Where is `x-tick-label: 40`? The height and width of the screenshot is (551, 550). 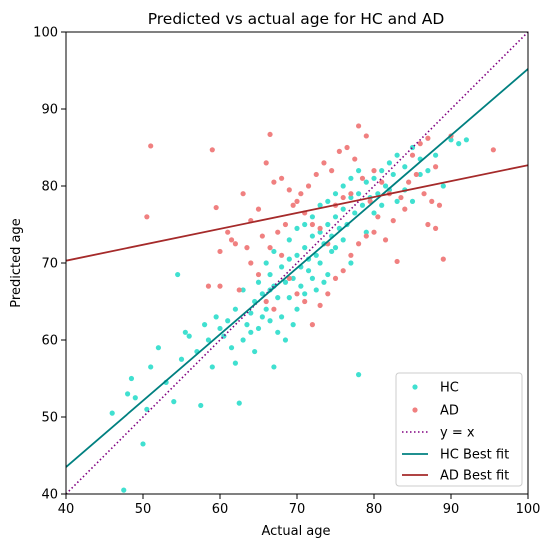
x-tick-label: 40 is located at coordinates (66, 509).